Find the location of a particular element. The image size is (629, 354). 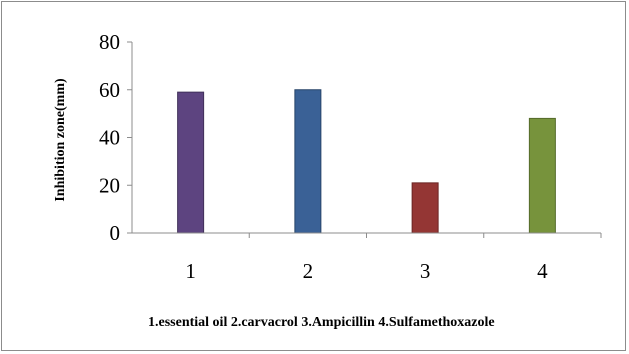

y-tick-label: 0 is located at coordinates (115, 233).